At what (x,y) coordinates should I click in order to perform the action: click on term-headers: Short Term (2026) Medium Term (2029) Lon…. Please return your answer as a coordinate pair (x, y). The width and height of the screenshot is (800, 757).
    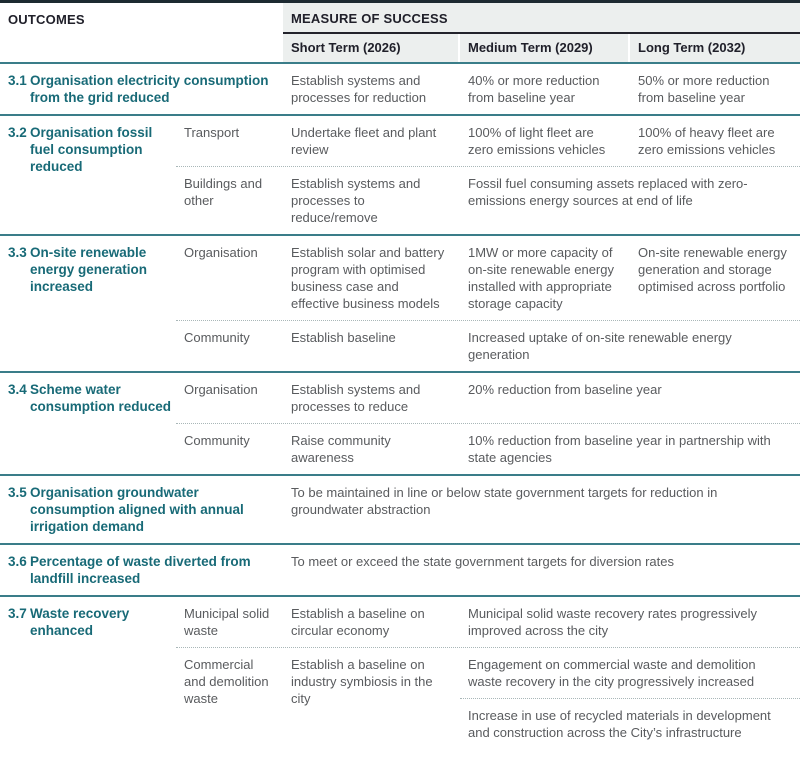
    Looking at the image, I should click on (541, 48).